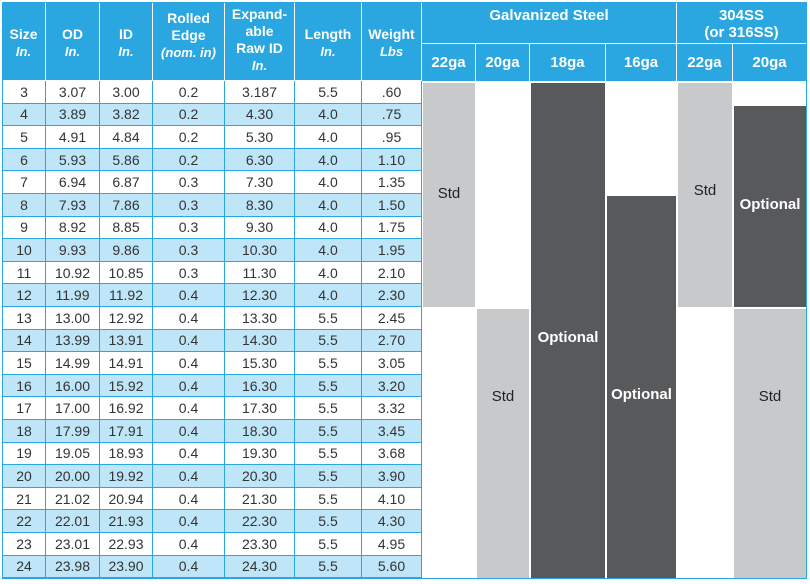  I want to click on gauge-header-5: 20ga, so click(770, 62).